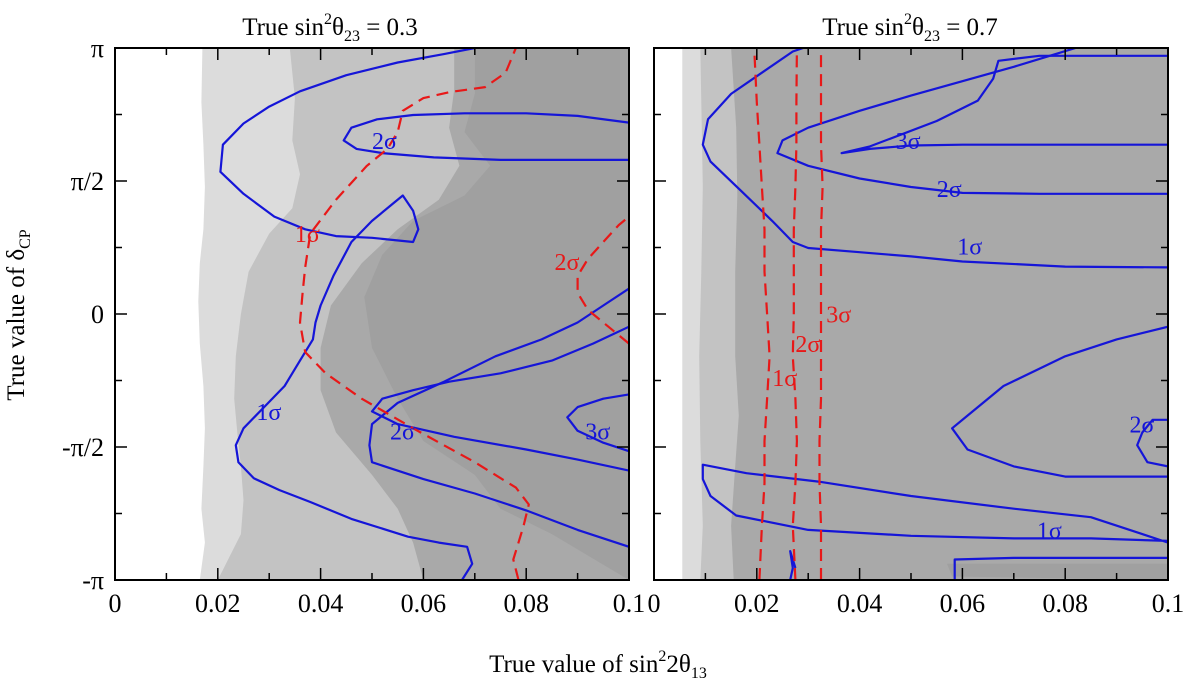 This screenshot has height=689, width=1196. I want to click on y-tick-label: π/2, so click(87, 181).